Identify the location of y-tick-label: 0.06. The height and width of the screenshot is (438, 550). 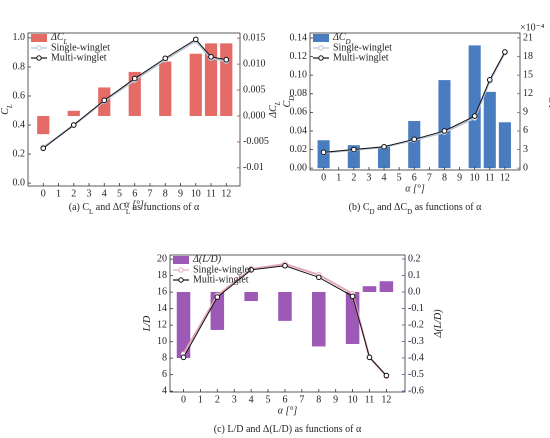
(299, 112).